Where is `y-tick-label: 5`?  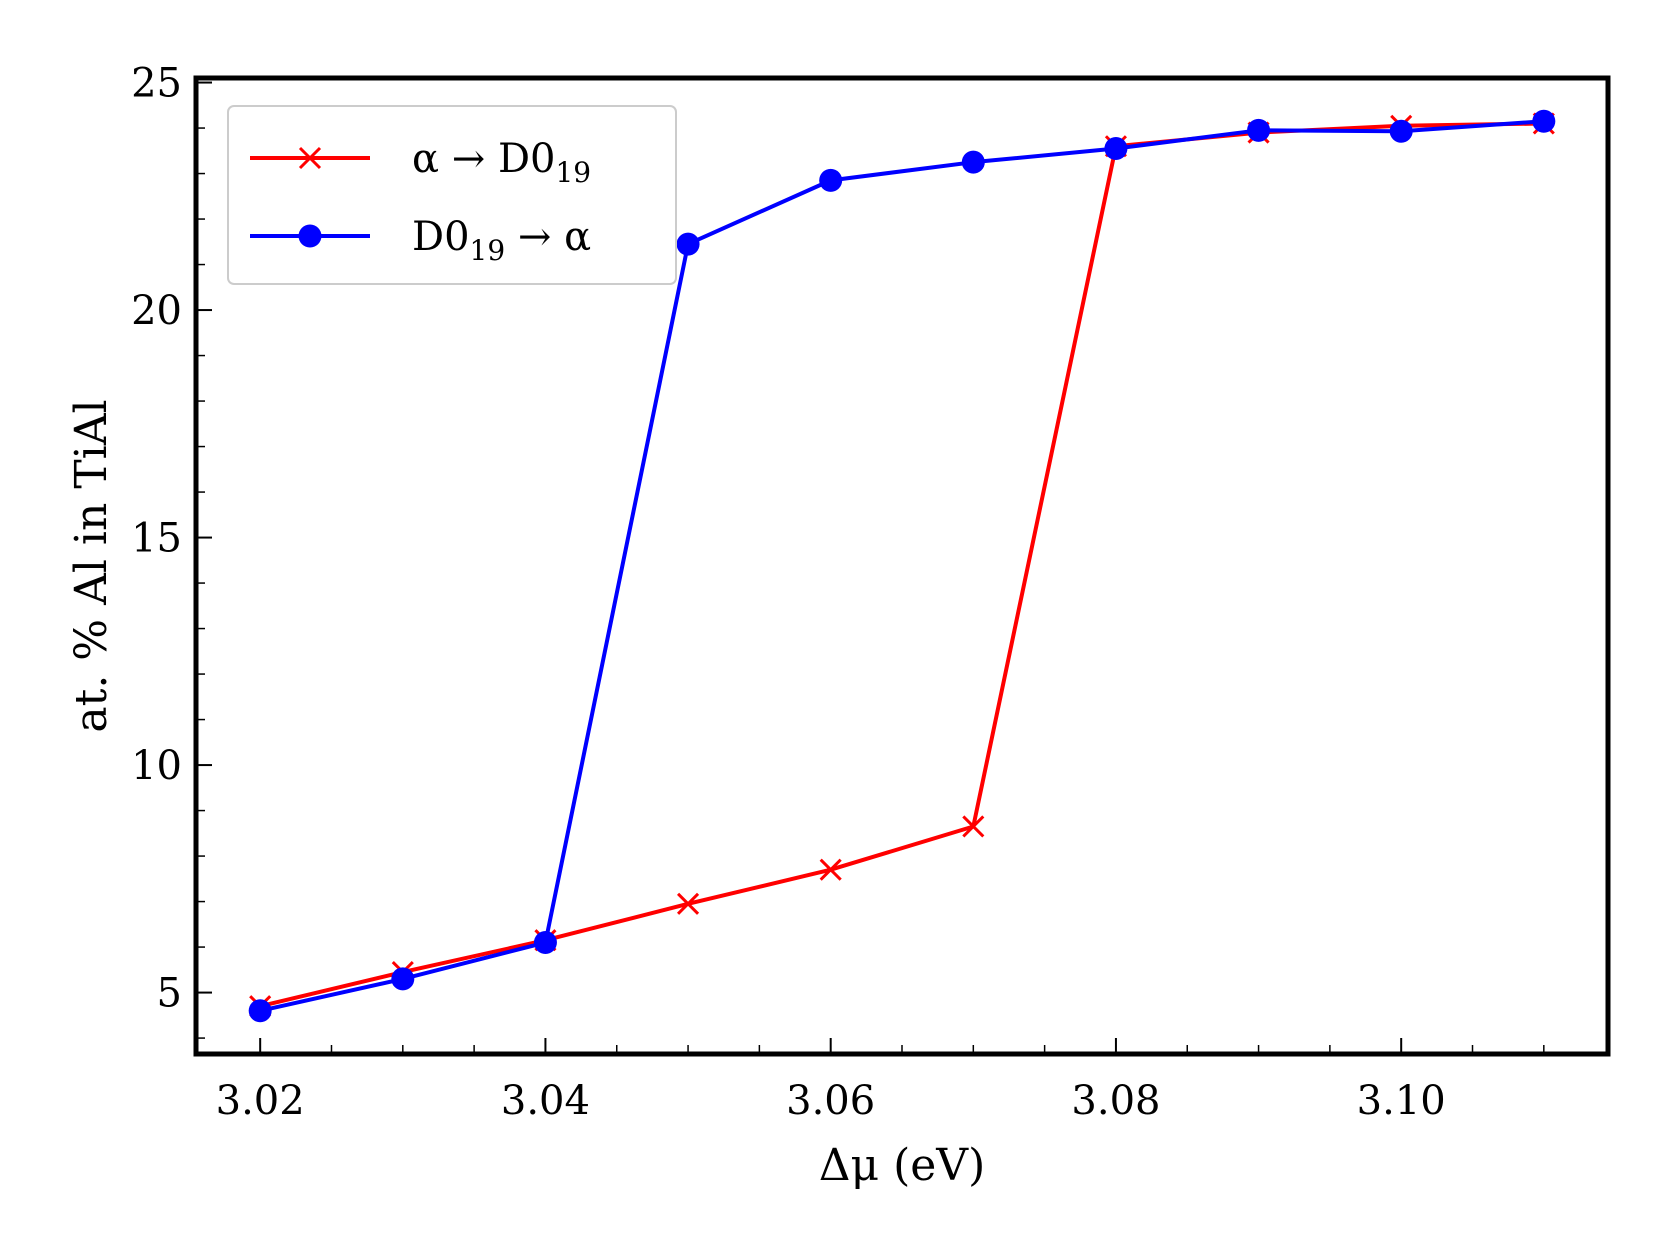 y-tick-label: 5 is located at coordinates (169, 994).